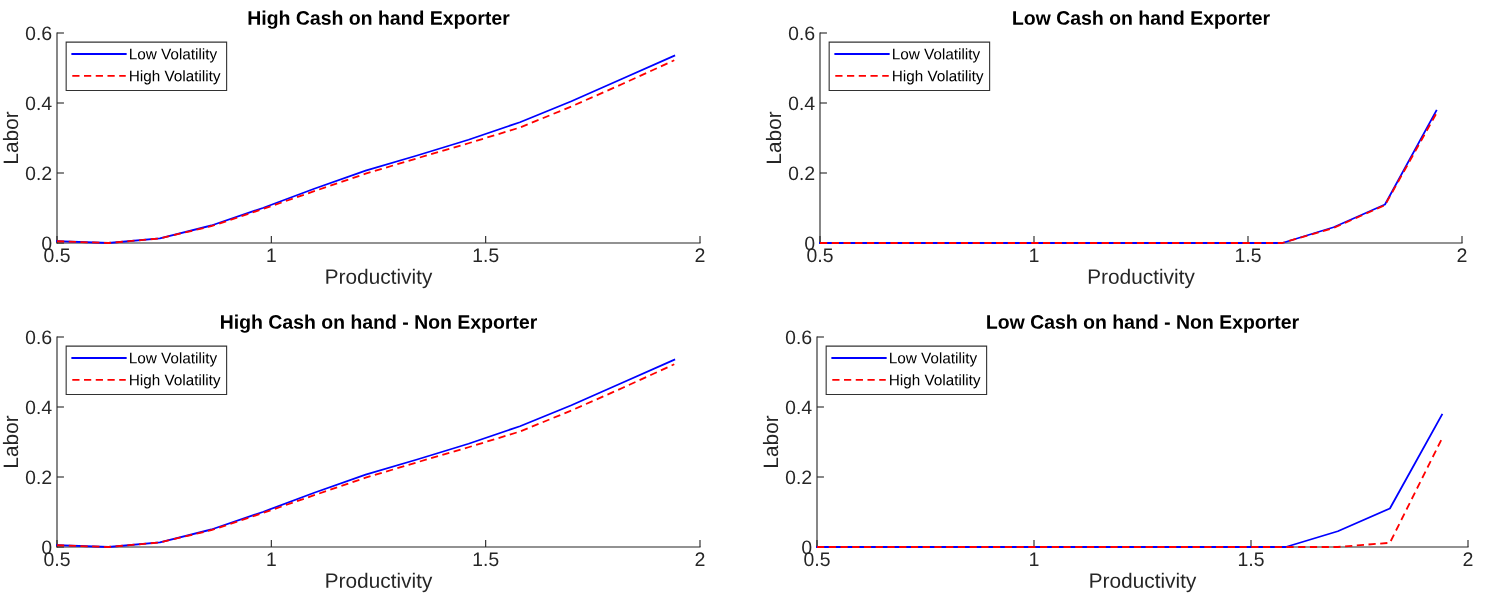 Image resolution: width=1493 pixels, height=611 pixels. Describe the element at coordinates (1143, 323) in the screenshot. I see `chart-title: Low Cash on hand - Non Exporter` at that location.